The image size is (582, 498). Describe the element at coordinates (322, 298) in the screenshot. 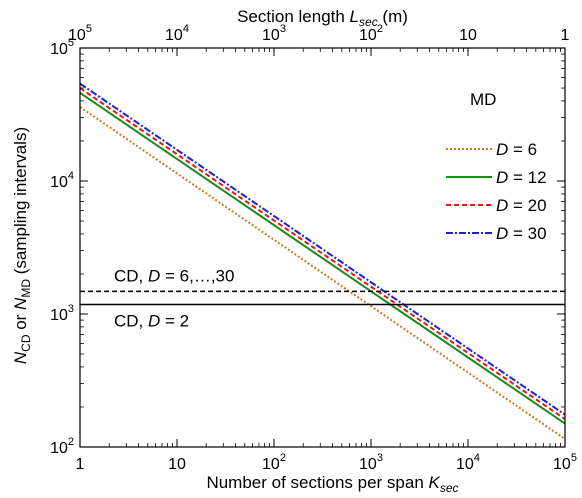

I see `reference-lines` at that location.